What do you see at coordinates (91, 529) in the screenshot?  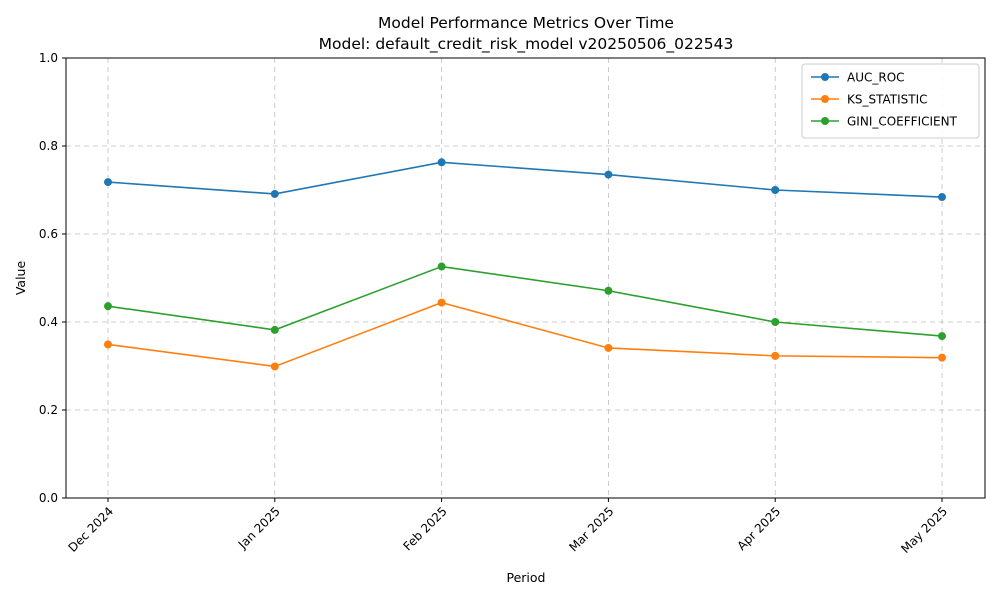 I see `x-tick-label: Dec 2024` at bounding box center [91, 529].